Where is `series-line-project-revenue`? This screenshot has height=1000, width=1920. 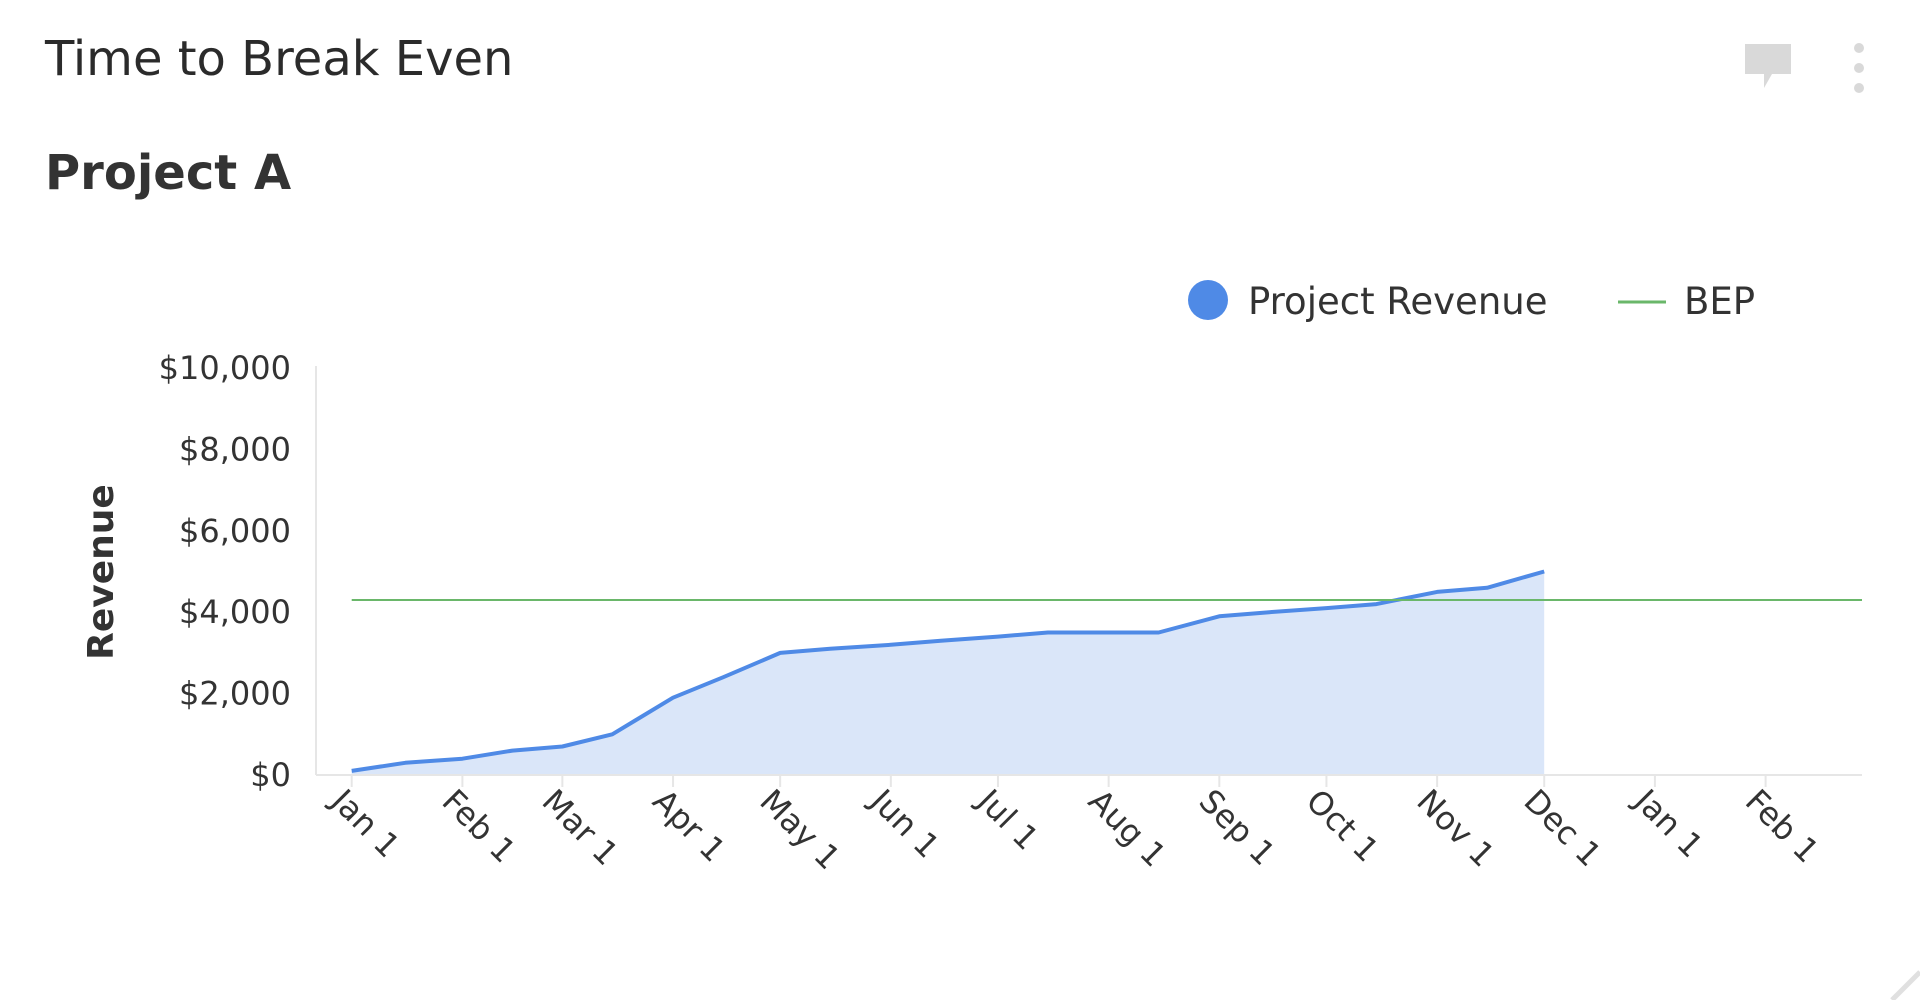 series-line-project-revenue is located at coordinates (948, 671).